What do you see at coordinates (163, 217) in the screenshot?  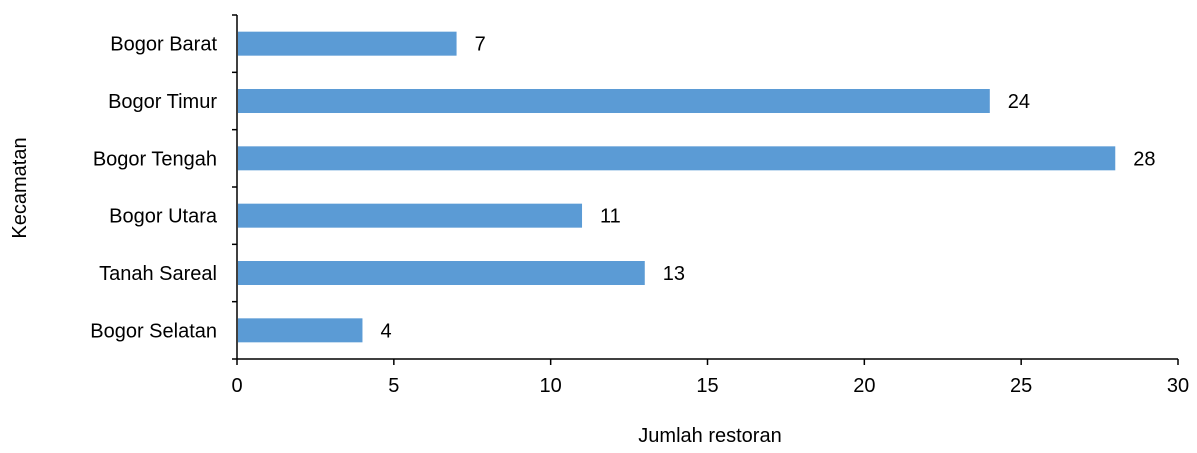 I see `y-tick-label-3: Bogor Utara` at bounding box center [163, 217].